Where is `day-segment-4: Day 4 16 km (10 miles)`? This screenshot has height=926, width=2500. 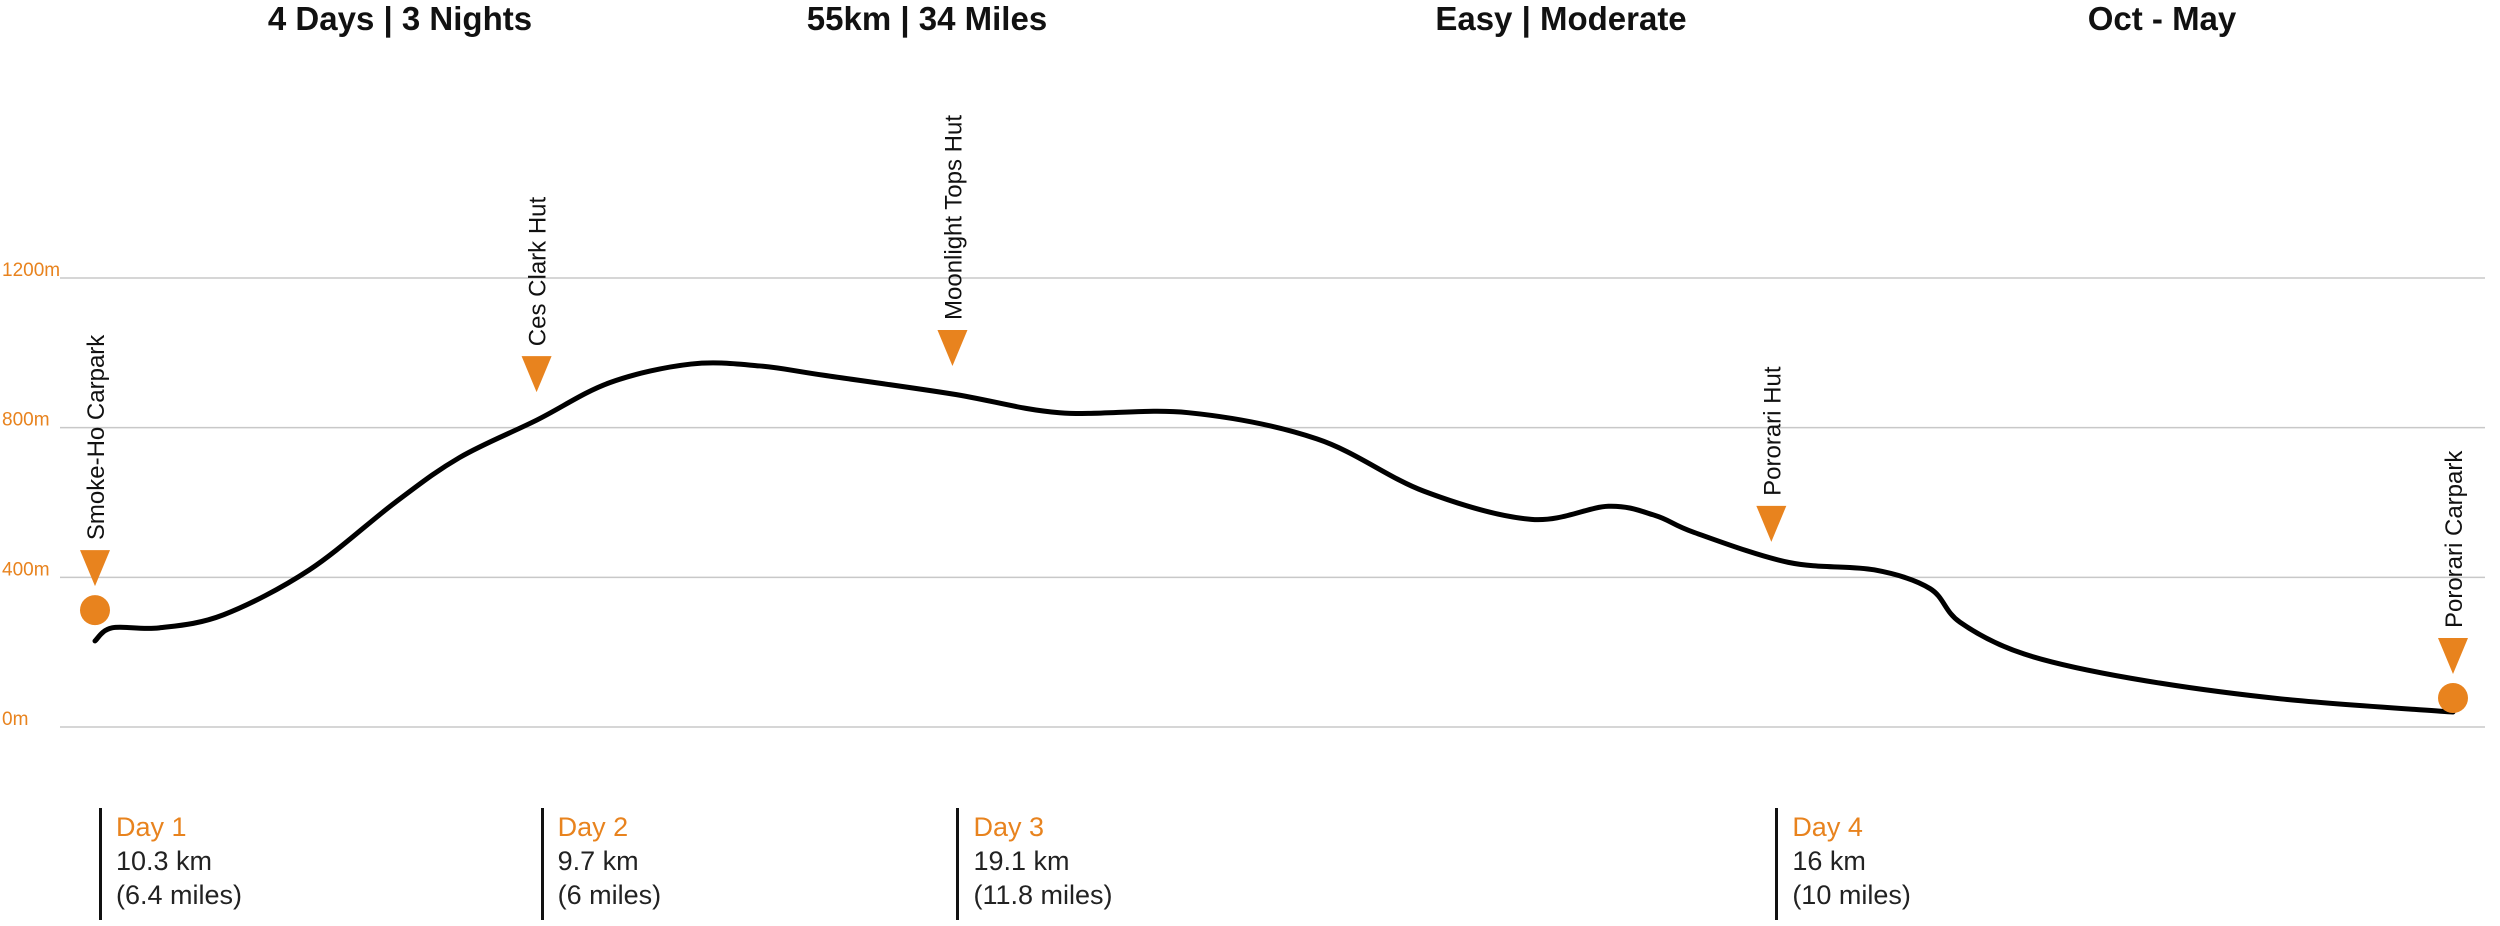 day-segment-4: Day 4 16 km (10 miles) is located at coordinates (1843, 864).